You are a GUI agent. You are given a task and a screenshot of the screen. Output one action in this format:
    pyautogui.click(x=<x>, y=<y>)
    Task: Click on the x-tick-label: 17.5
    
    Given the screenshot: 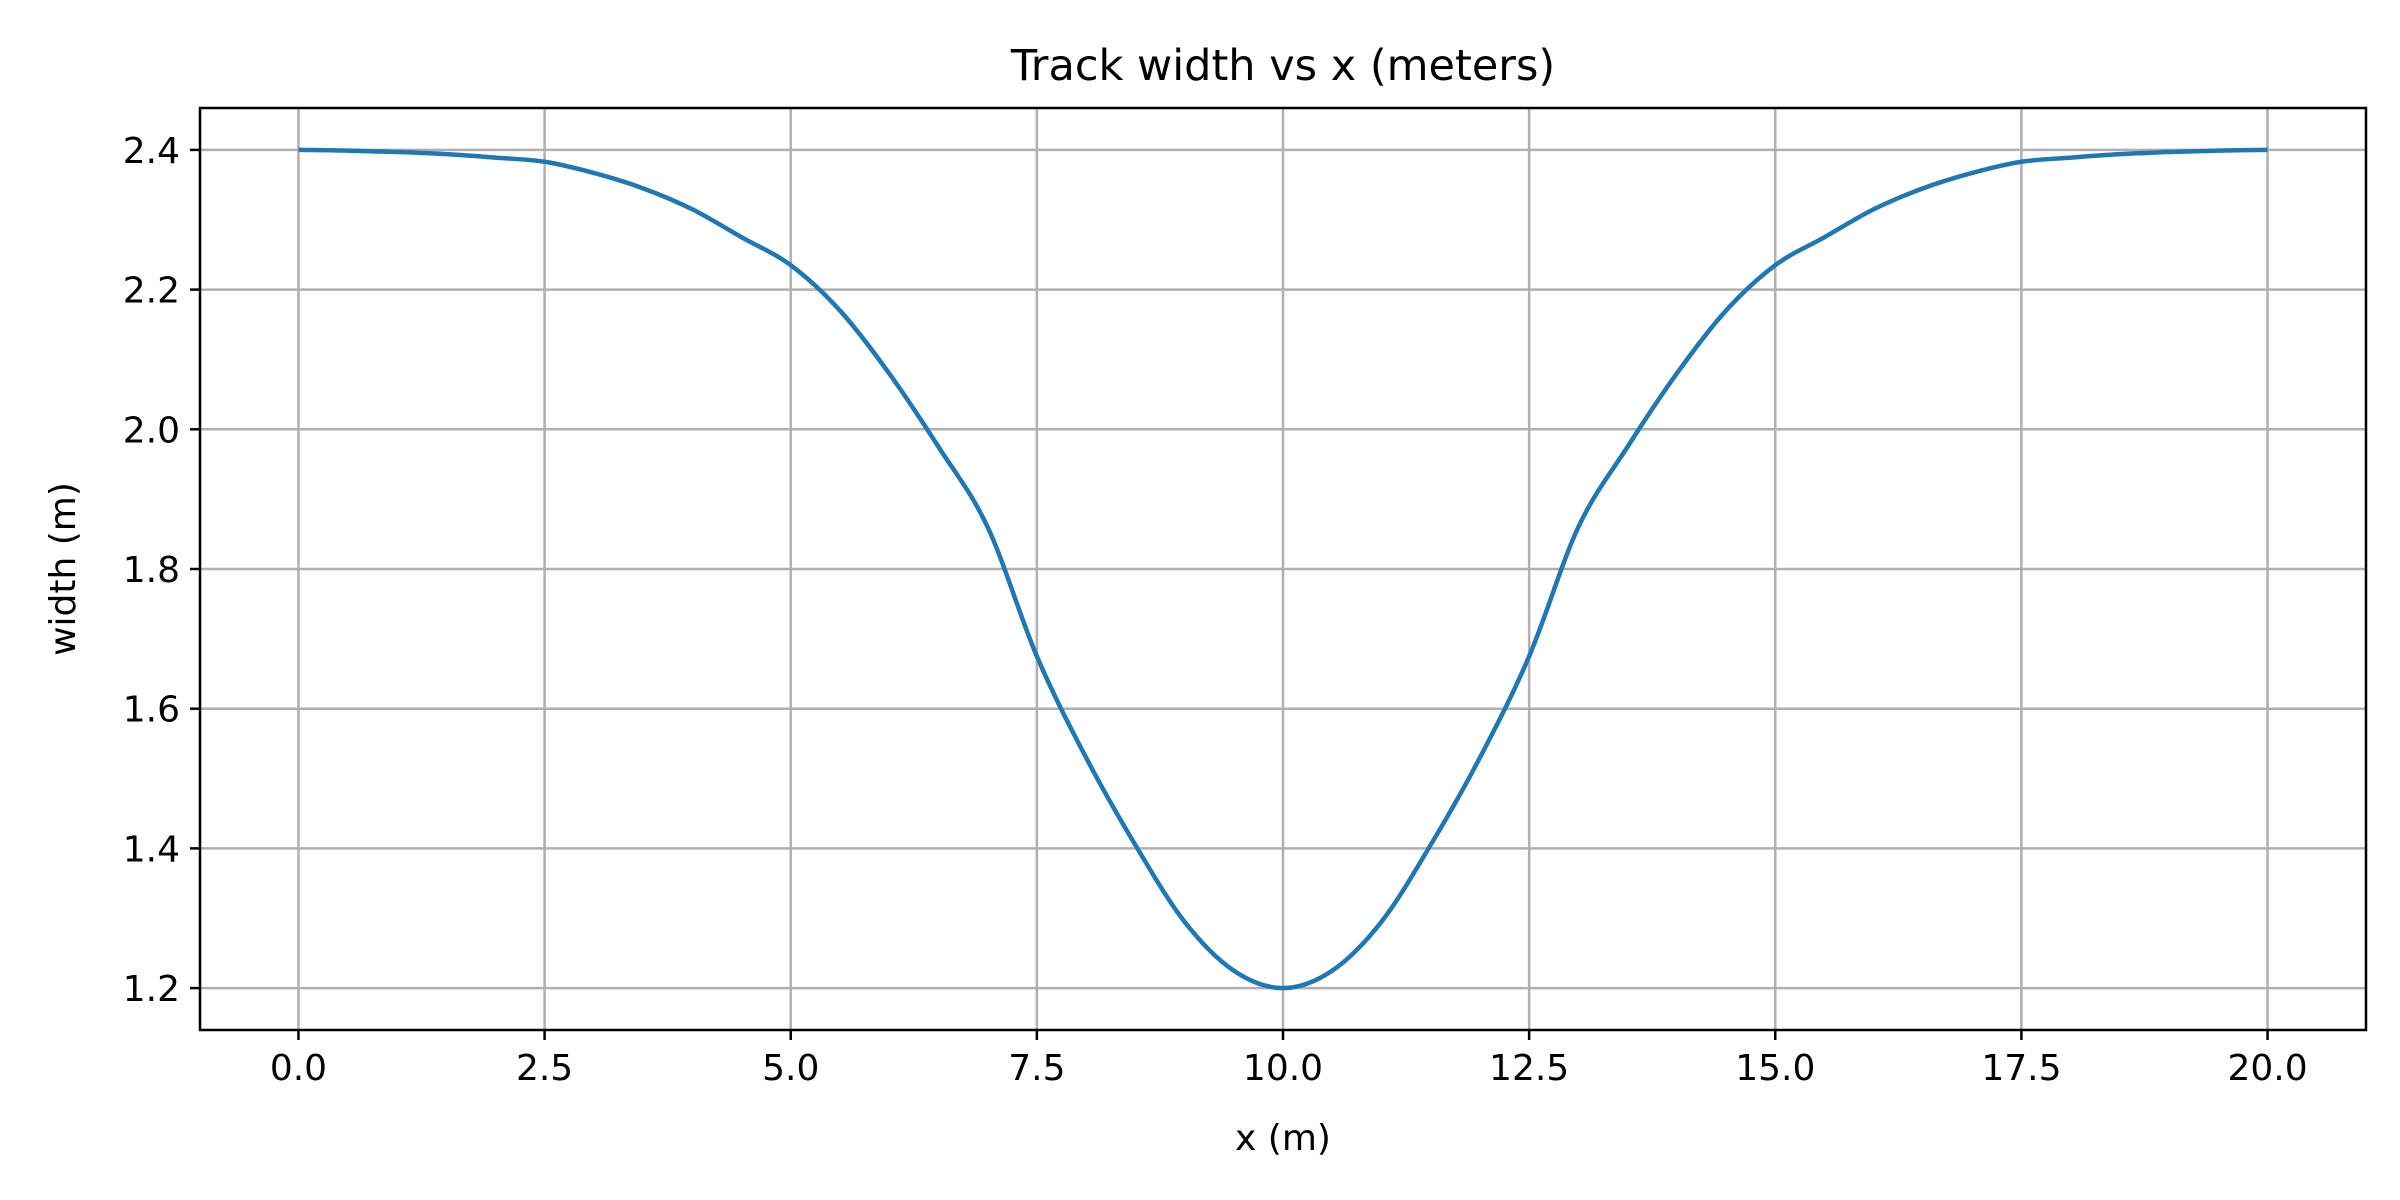 What is the action you would take?
    pyautogui.click(x=2021, y=1068)
    